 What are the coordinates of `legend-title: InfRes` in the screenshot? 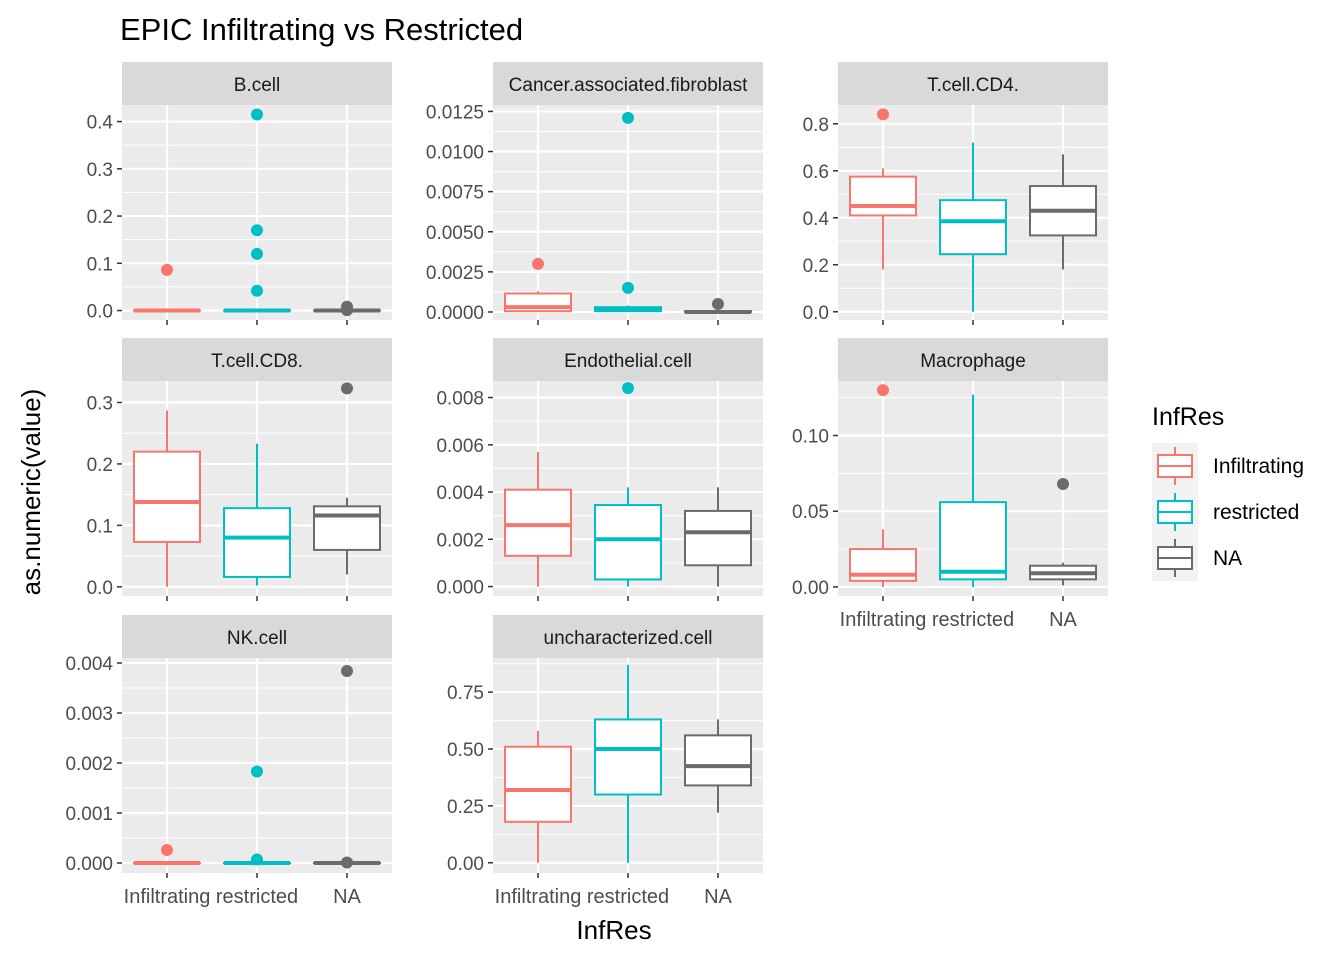 It's located at (1188, 417).